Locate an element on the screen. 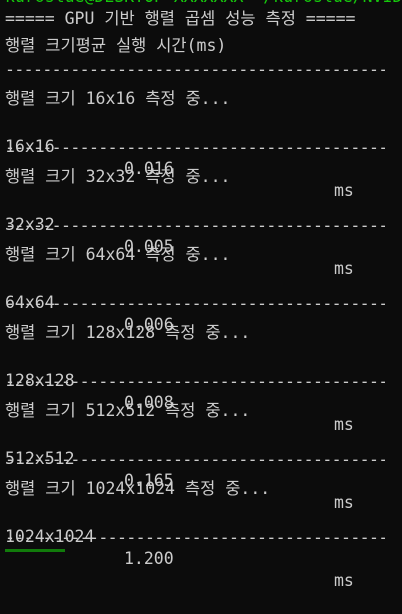  result-time: 0.005 is located at coordinates (149, 246).